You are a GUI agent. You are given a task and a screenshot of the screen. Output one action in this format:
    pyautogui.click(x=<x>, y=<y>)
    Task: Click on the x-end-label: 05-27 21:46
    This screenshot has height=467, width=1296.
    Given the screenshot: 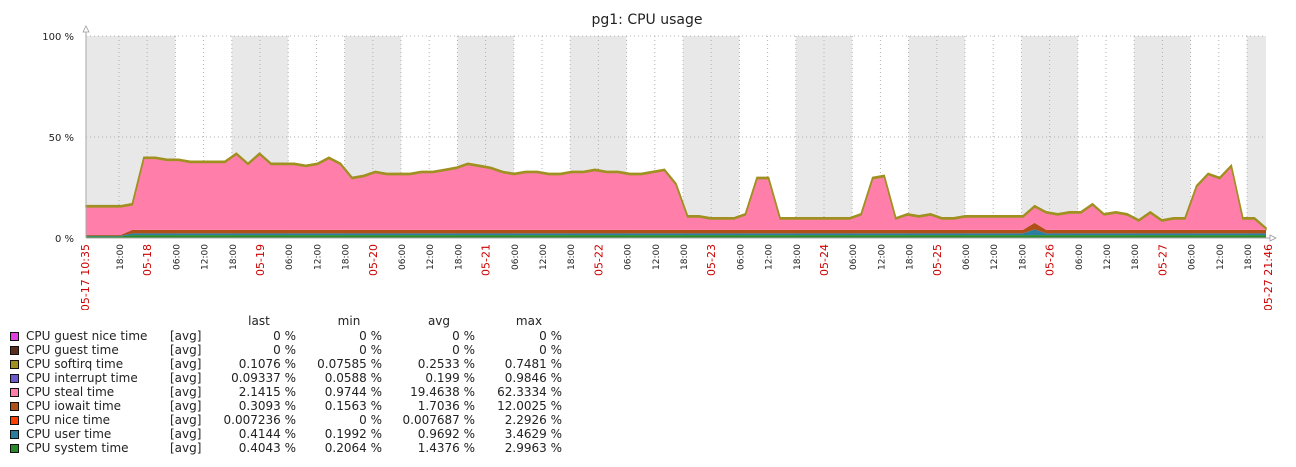 What is the action you would take?
    pyautogui.click(x=1268, y=277)
    